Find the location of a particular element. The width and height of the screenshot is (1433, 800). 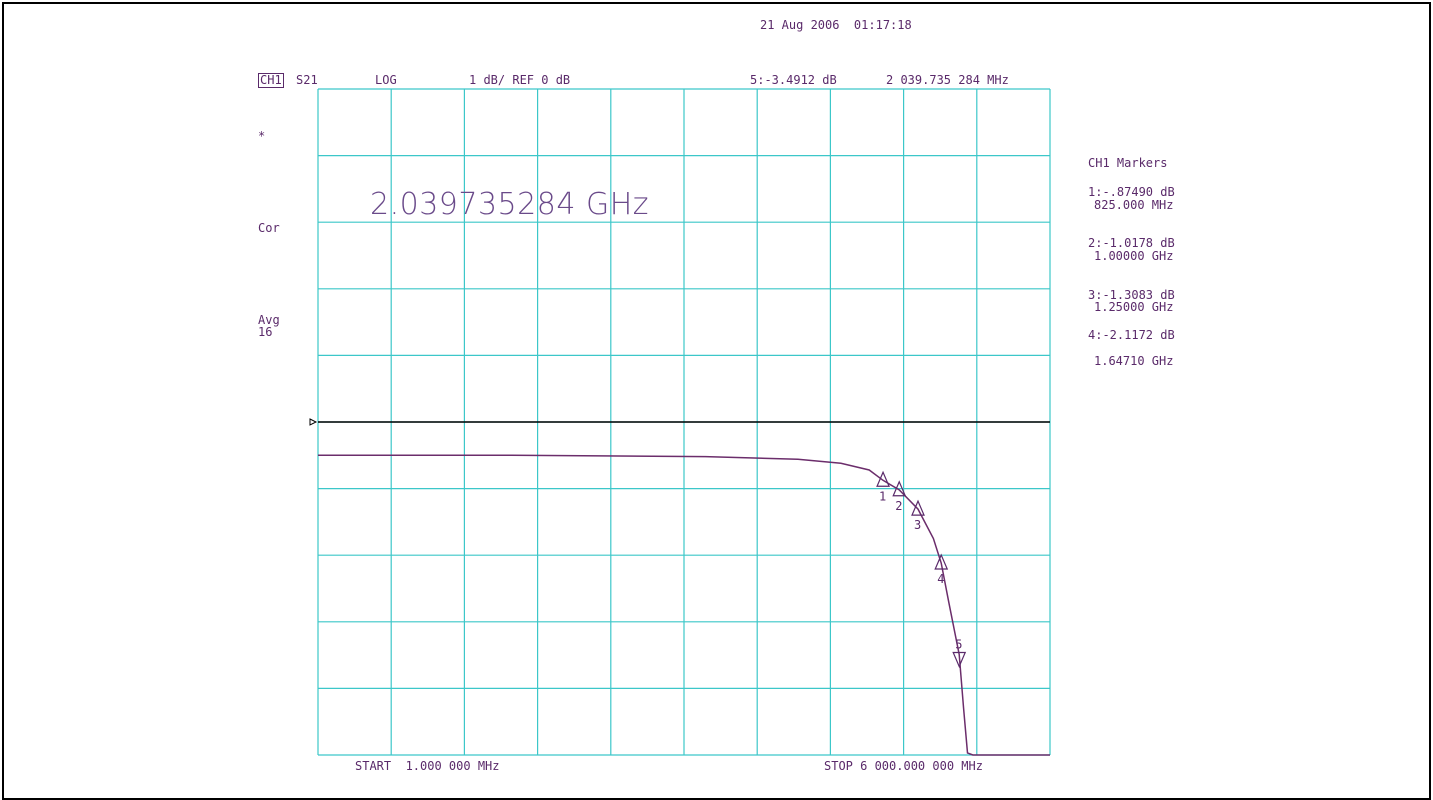

marker-2-icon is located at coordinates (899, 488).